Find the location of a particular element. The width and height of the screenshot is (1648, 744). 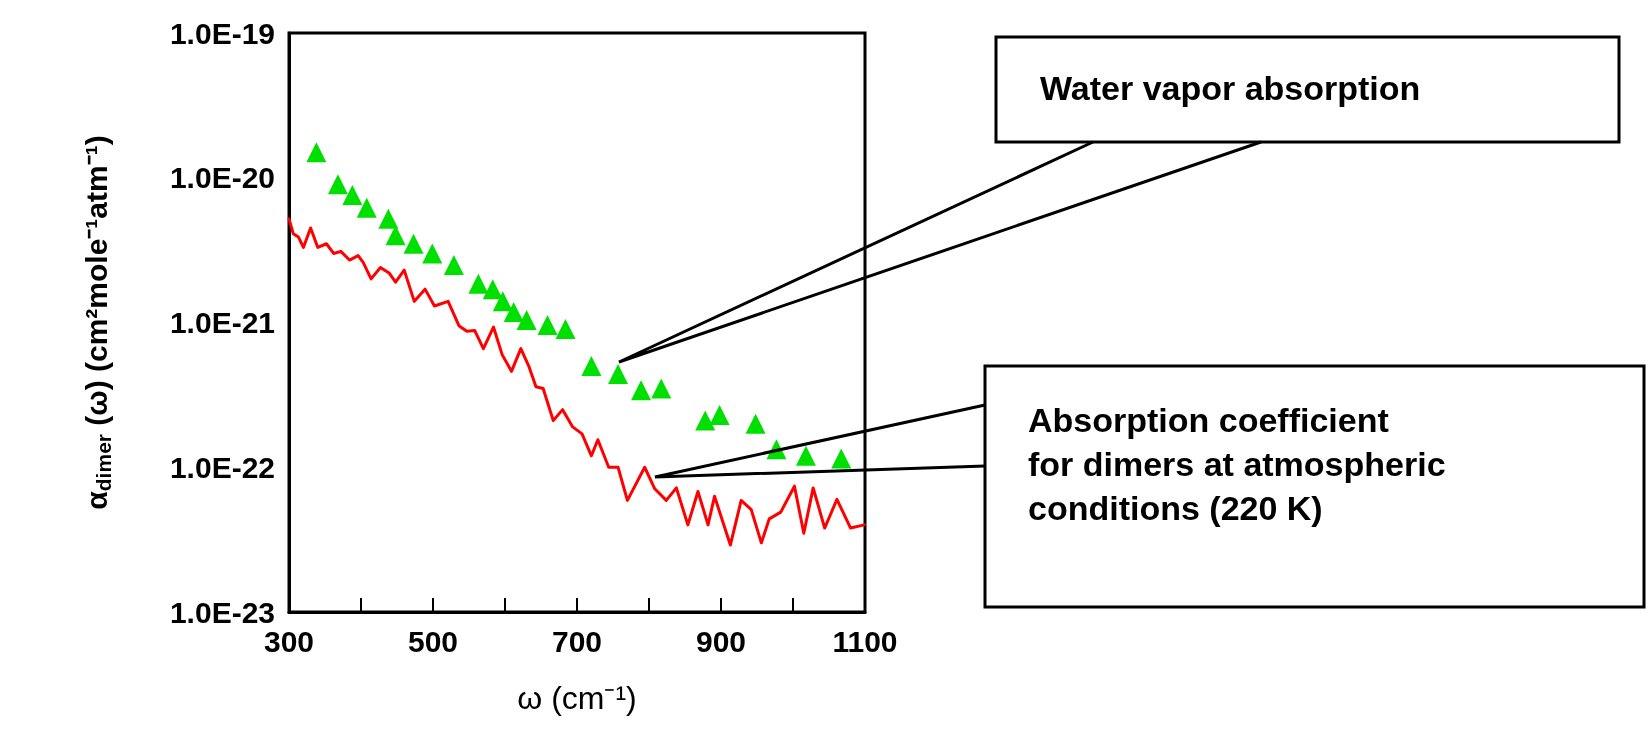

x-tick-label: 1100 is located at coordinates (865, 641).